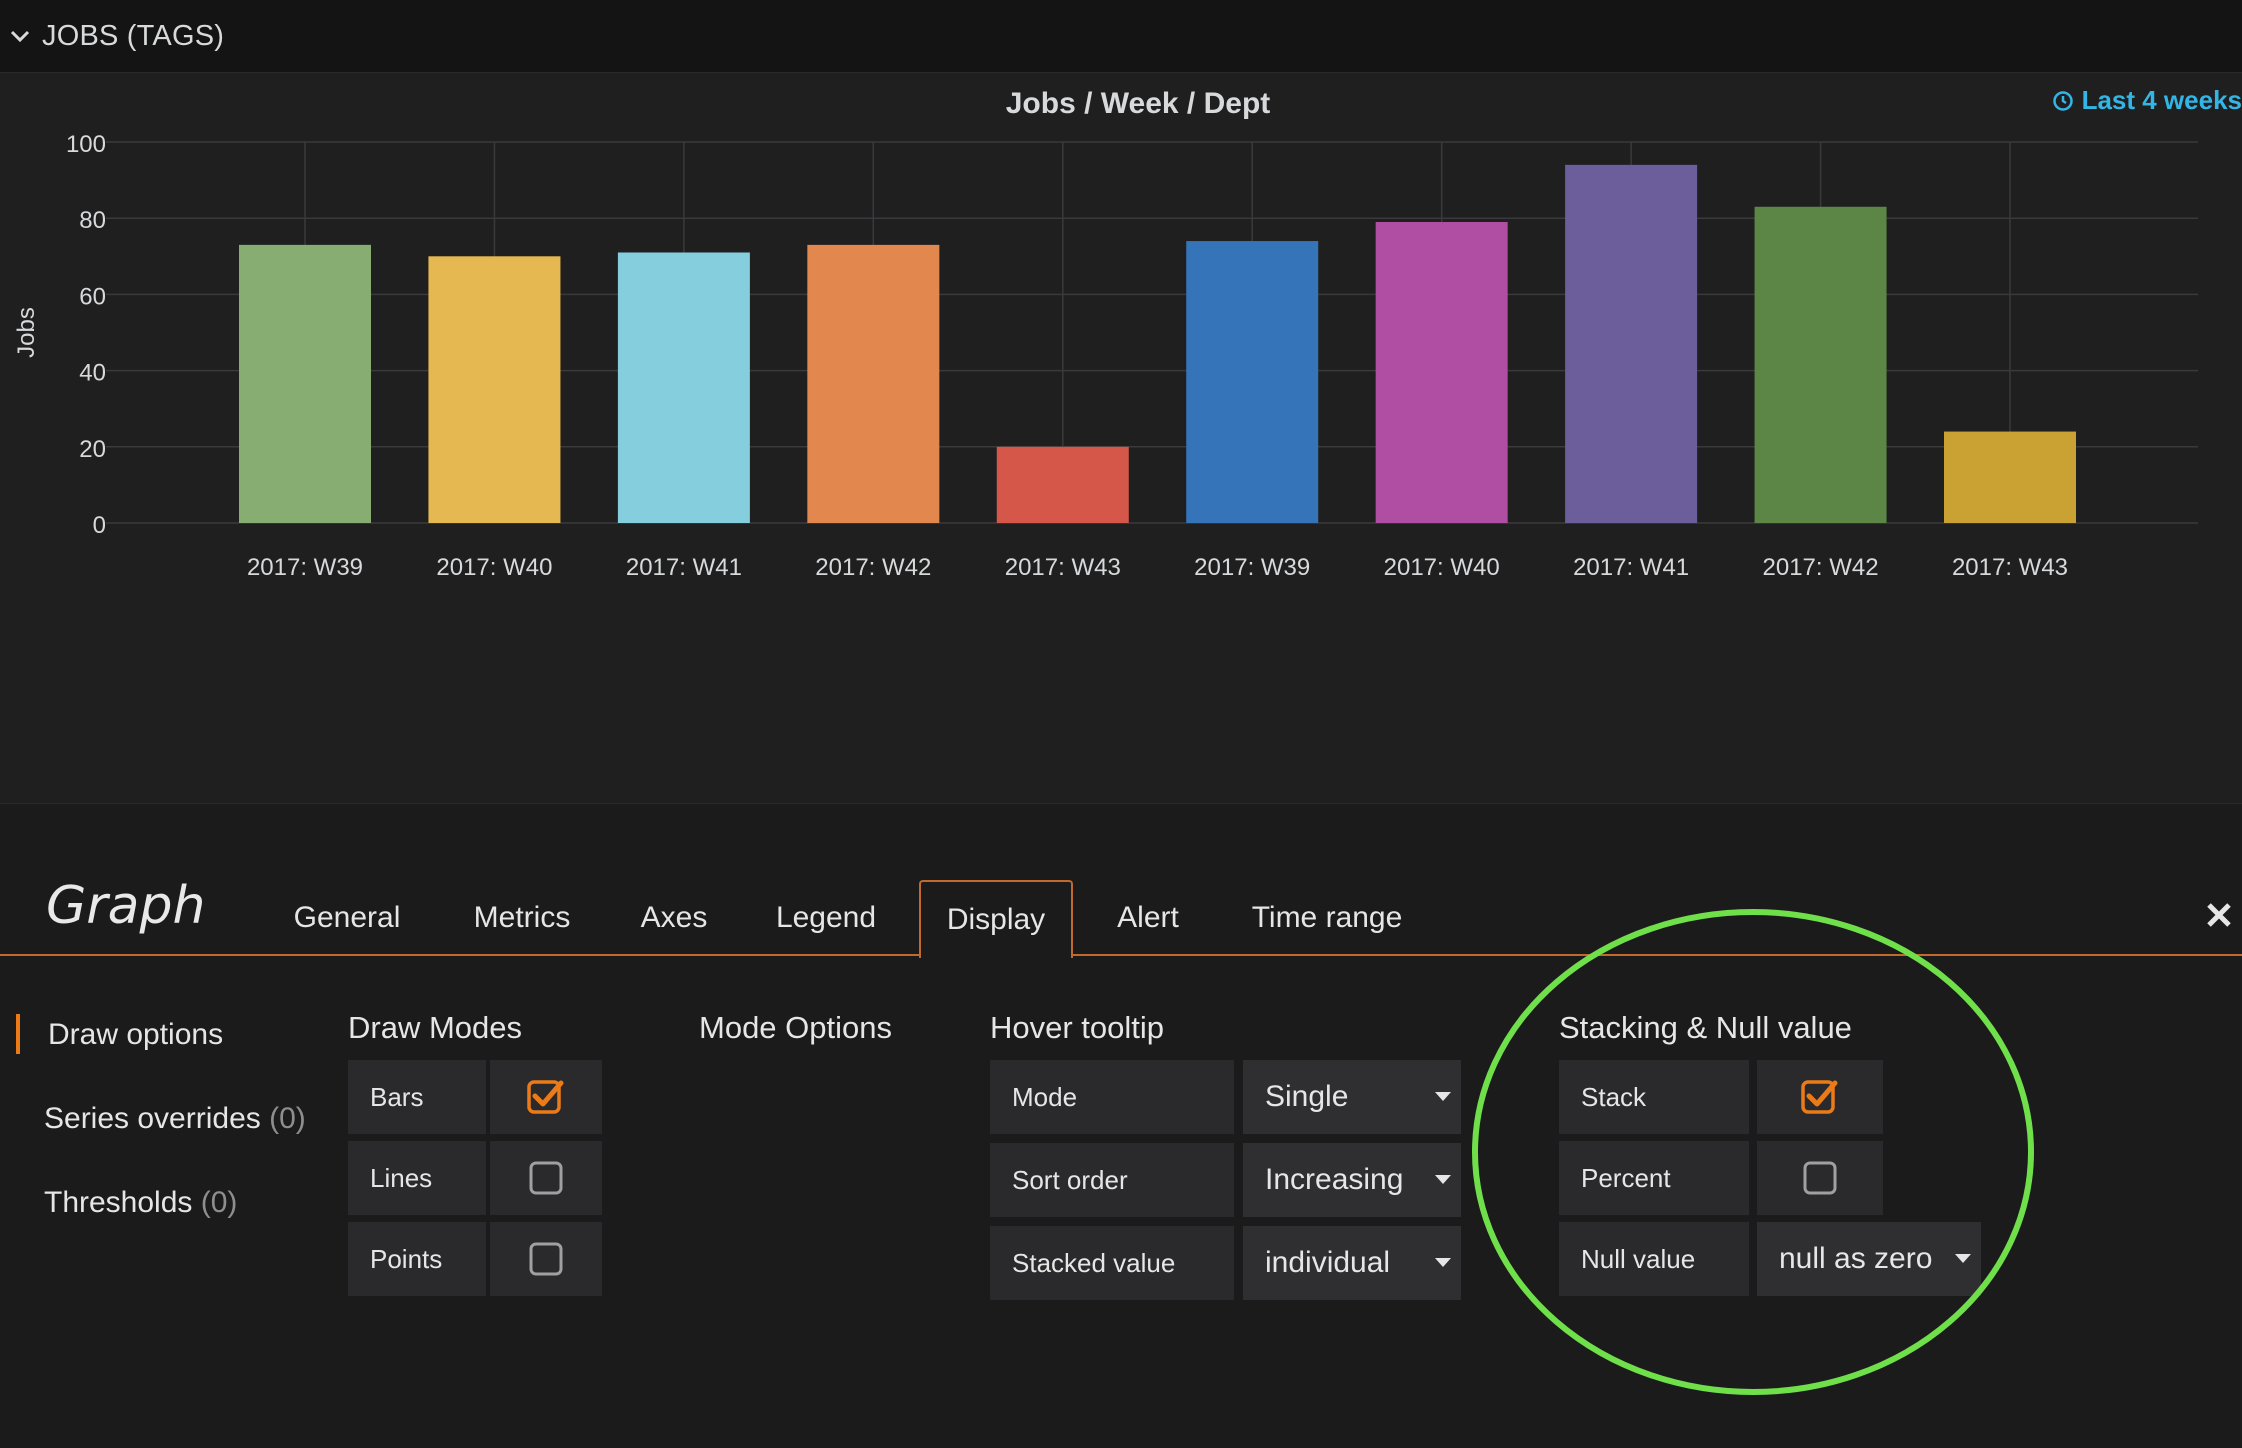 The width and height of the screenshot is (2242, 1448). Describe the element at coordinates (126, 906) in the screenshot. I see `editor-title: Graph` at that location.